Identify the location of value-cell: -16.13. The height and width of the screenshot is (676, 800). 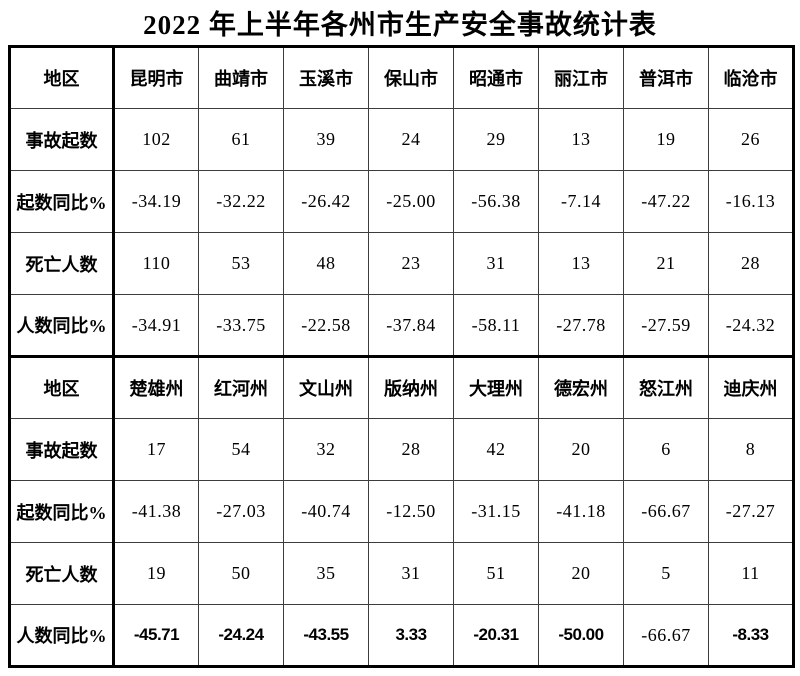
(751, 201).